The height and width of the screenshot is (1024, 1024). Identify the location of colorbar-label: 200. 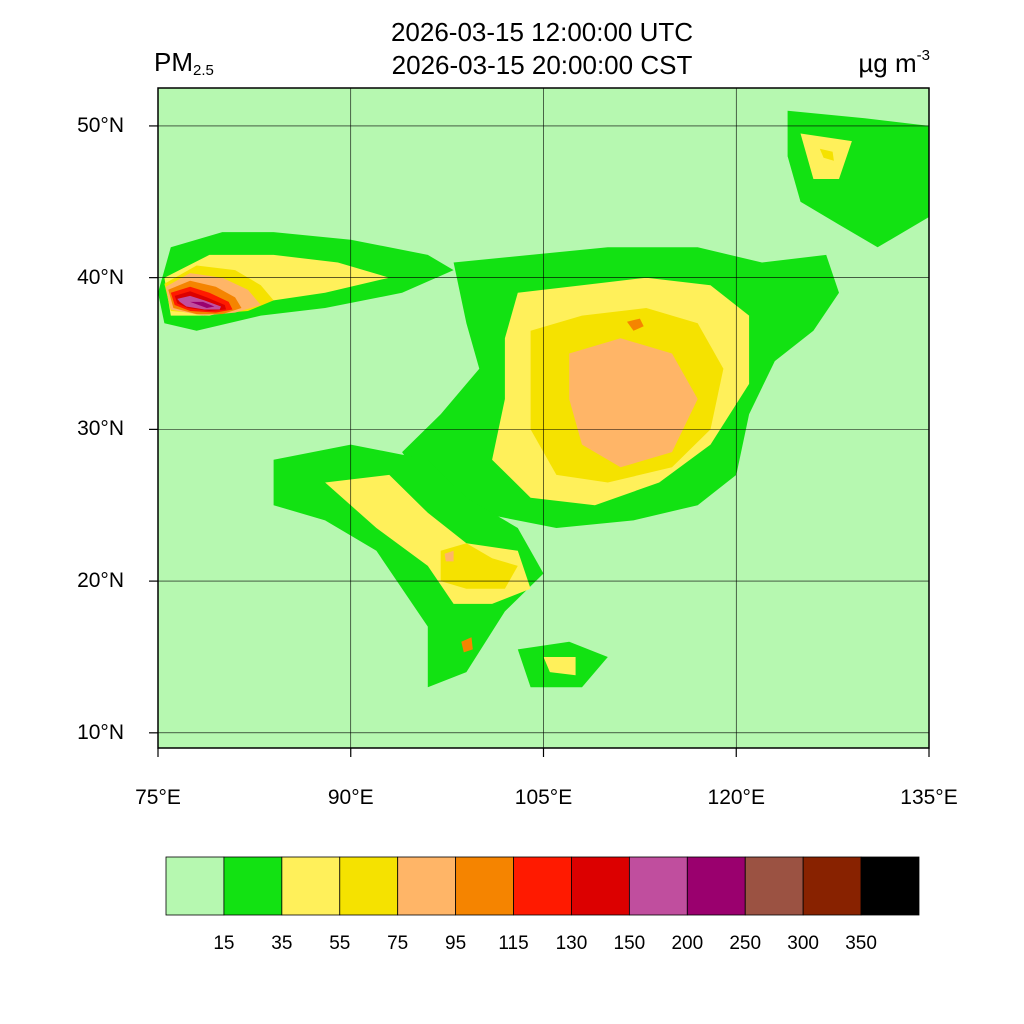
(687, 943).